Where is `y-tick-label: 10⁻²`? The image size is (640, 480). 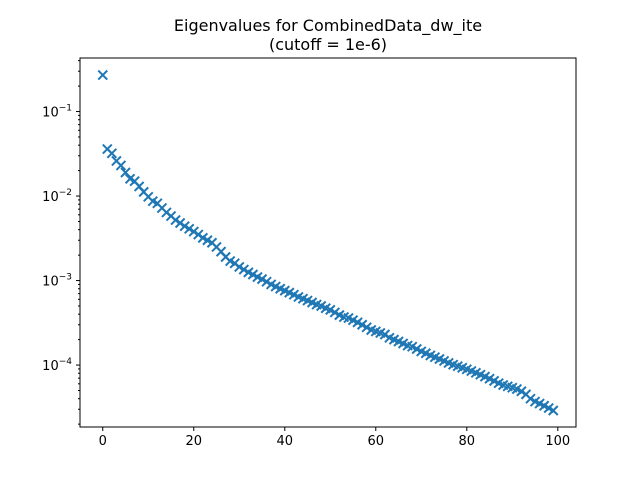
y-tick-label: 10⁻² is located at coordinates (57, 196).